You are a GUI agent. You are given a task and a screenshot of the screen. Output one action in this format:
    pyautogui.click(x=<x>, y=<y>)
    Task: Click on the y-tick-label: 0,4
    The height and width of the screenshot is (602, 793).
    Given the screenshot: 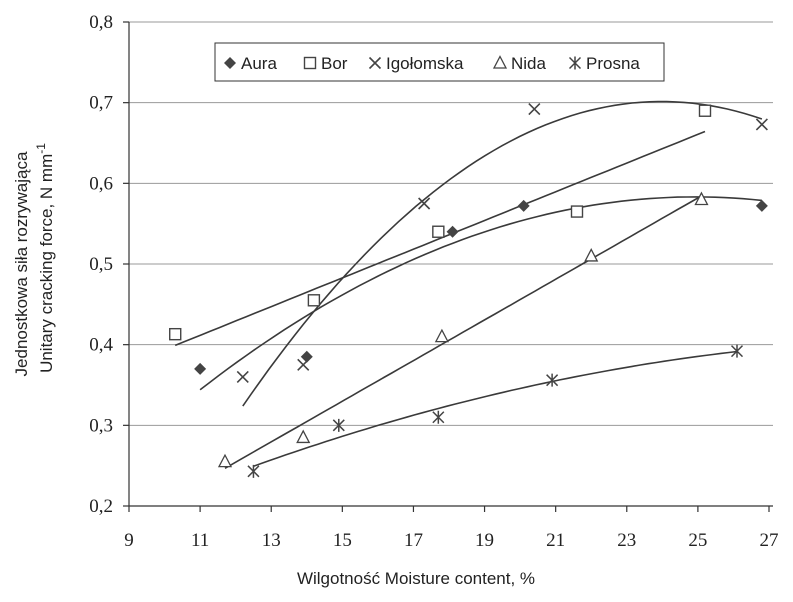 What is the action you would take?
    pyautogui.click(x=101, y=345)
    